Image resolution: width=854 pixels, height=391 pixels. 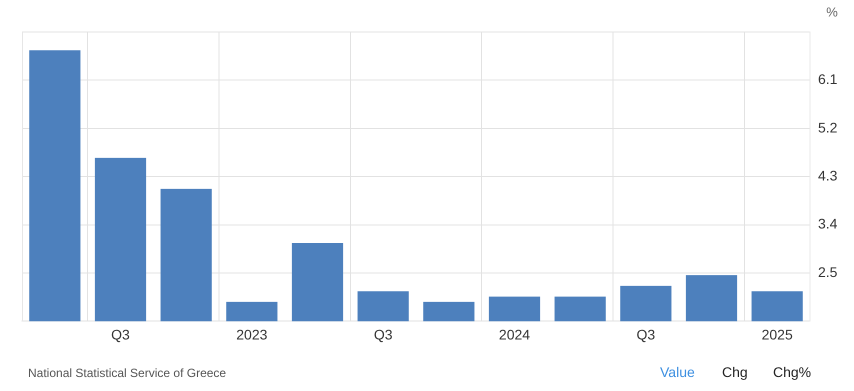 What do you see at coordinates (828, 272) in the screenshot?
I see `y-tick-label: 2.5` at bounding box center [828, 272].